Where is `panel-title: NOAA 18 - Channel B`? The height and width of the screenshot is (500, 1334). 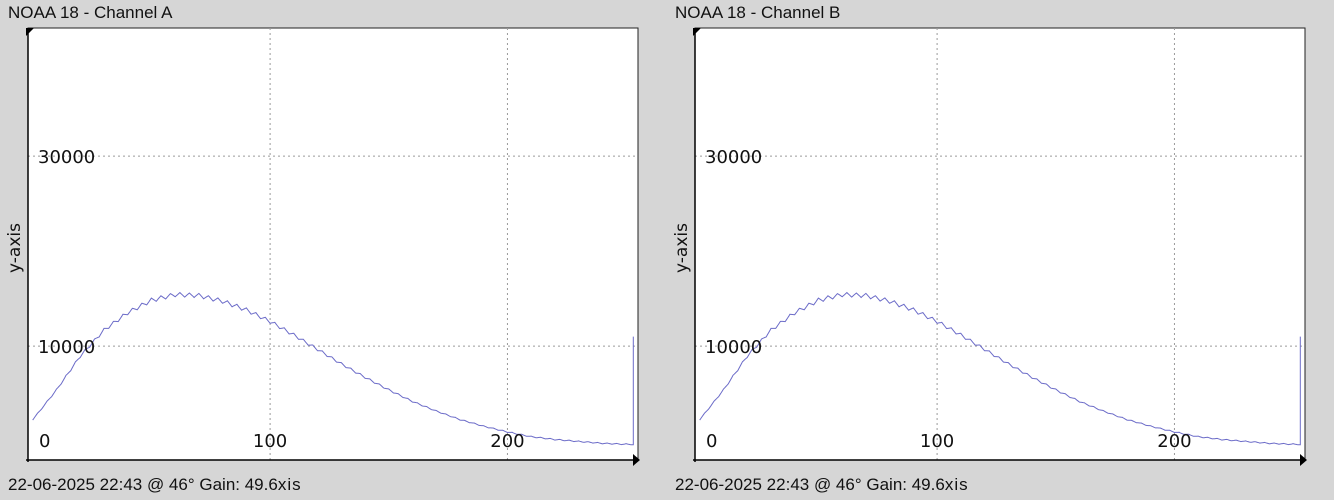
panel-title: NOAA 18 - Channel B is located at coordinates (758, 12).